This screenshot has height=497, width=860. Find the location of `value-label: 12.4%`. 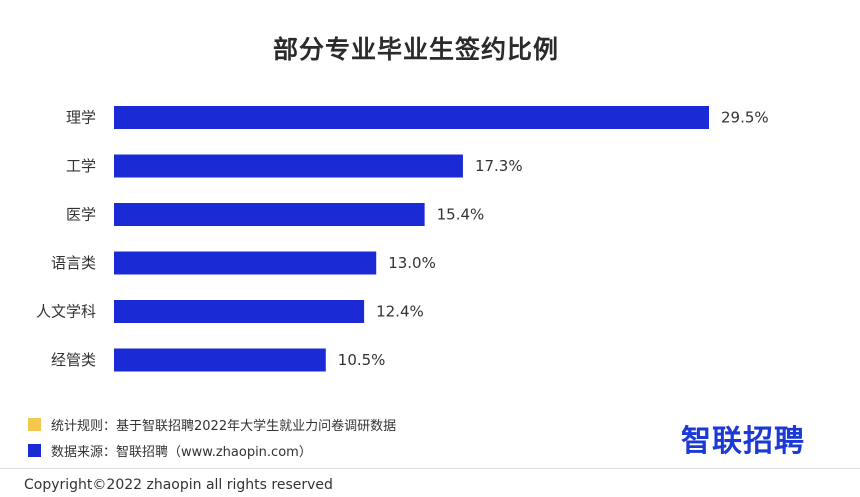

value-label: 12.4% is located at coordinates (400, 312).